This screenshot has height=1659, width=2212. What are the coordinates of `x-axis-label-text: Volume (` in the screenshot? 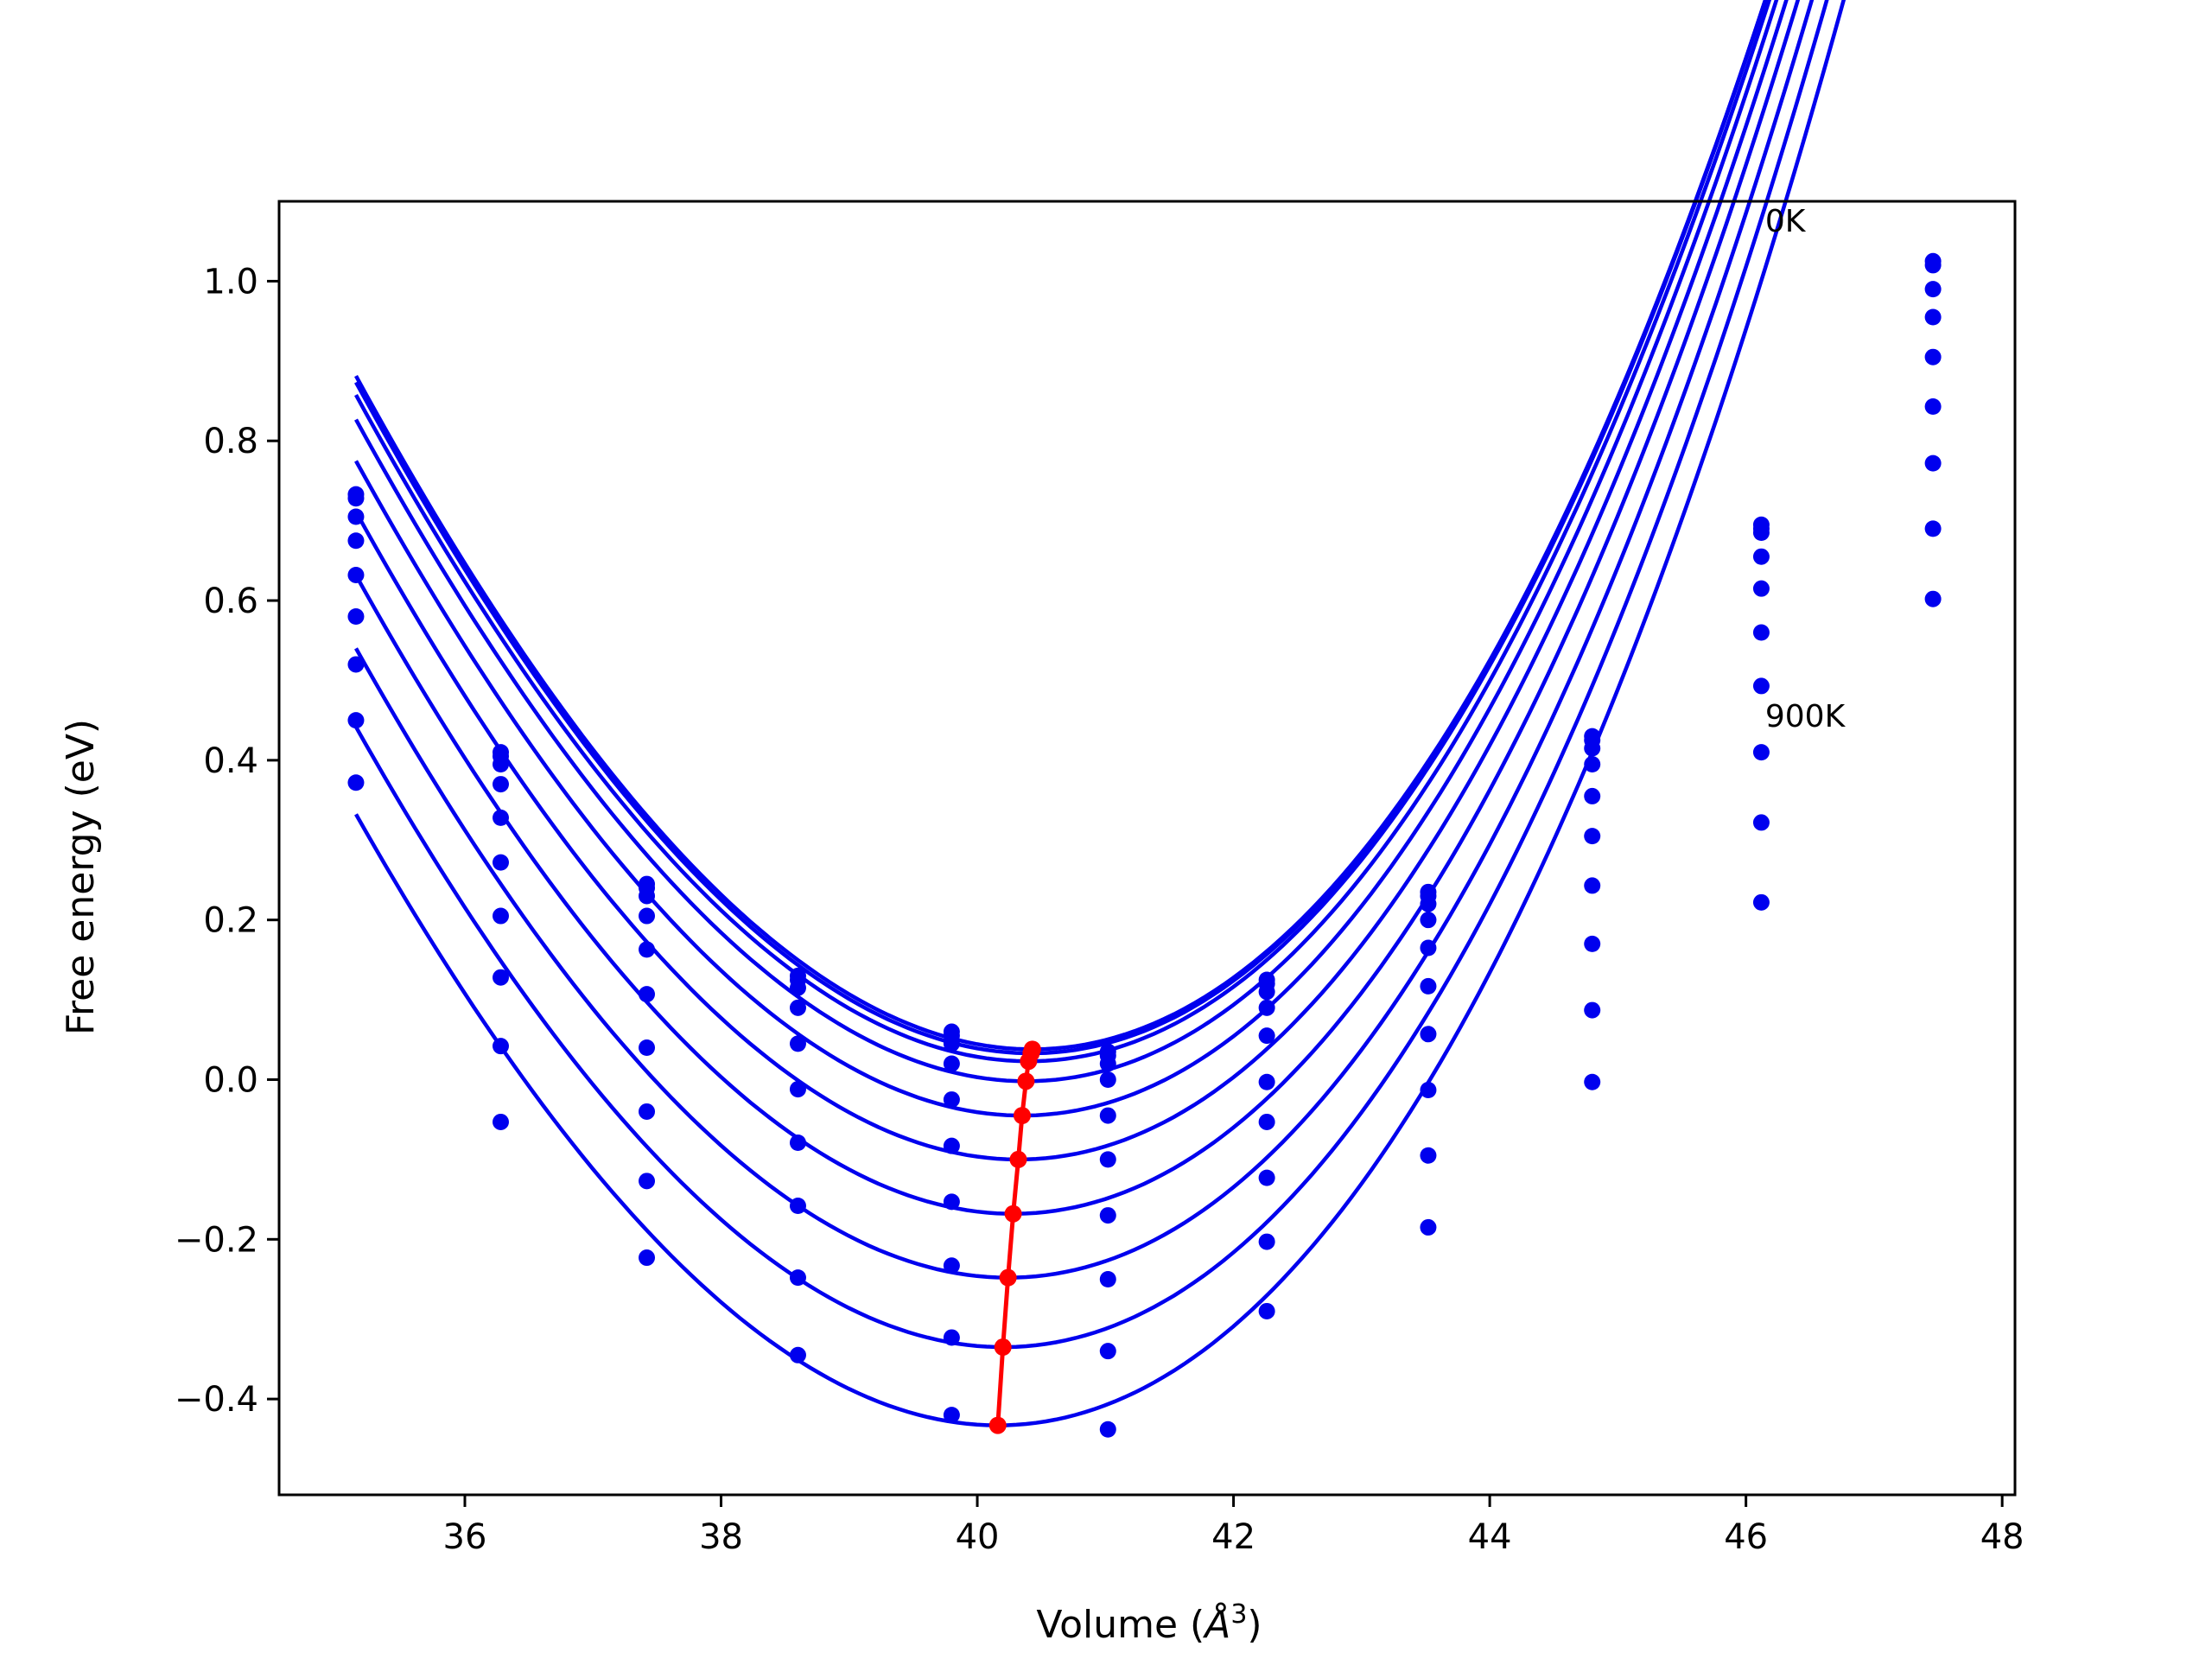 It's located at (1120, 1625).